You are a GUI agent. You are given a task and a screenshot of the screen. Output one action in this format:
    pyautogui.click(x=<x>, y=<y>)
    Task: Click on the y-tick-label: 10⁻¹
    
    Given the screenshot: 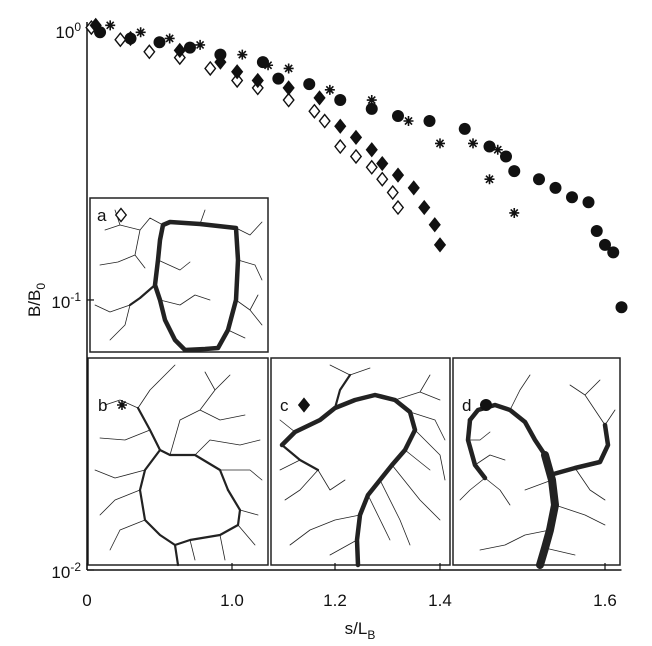 What is the action you would take?
    pyautogui.click(x=66, y=301)
    